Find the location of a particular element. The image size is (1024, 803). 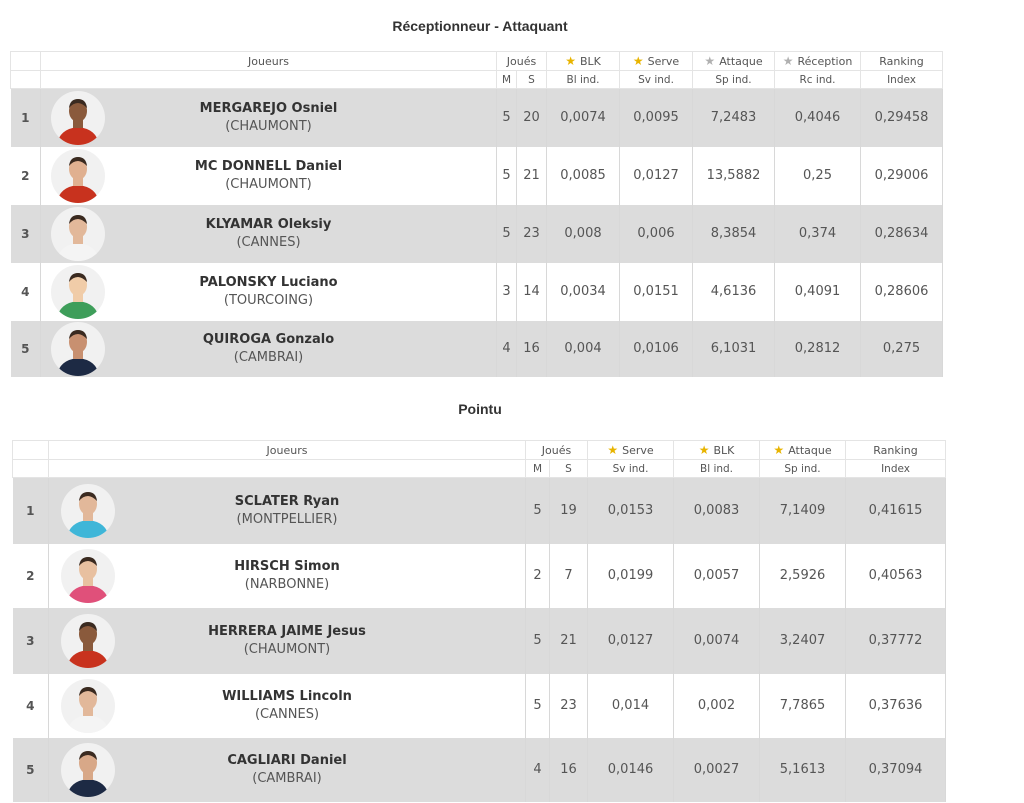

player-cell: KLYAMAR Oleksiy (CANNES) is located at coordinates (268, 233).